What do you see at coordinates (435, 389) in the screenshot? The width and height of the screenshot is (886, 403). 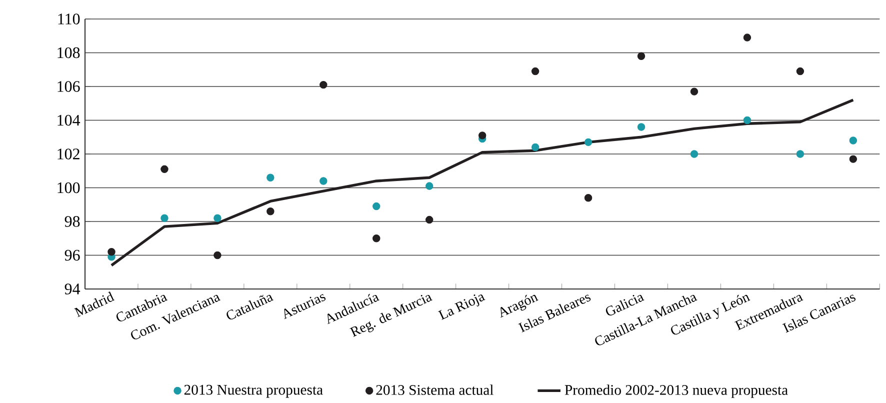 I see `legend-label: 2013 Sistema actual` at bounding box center [435, 389].